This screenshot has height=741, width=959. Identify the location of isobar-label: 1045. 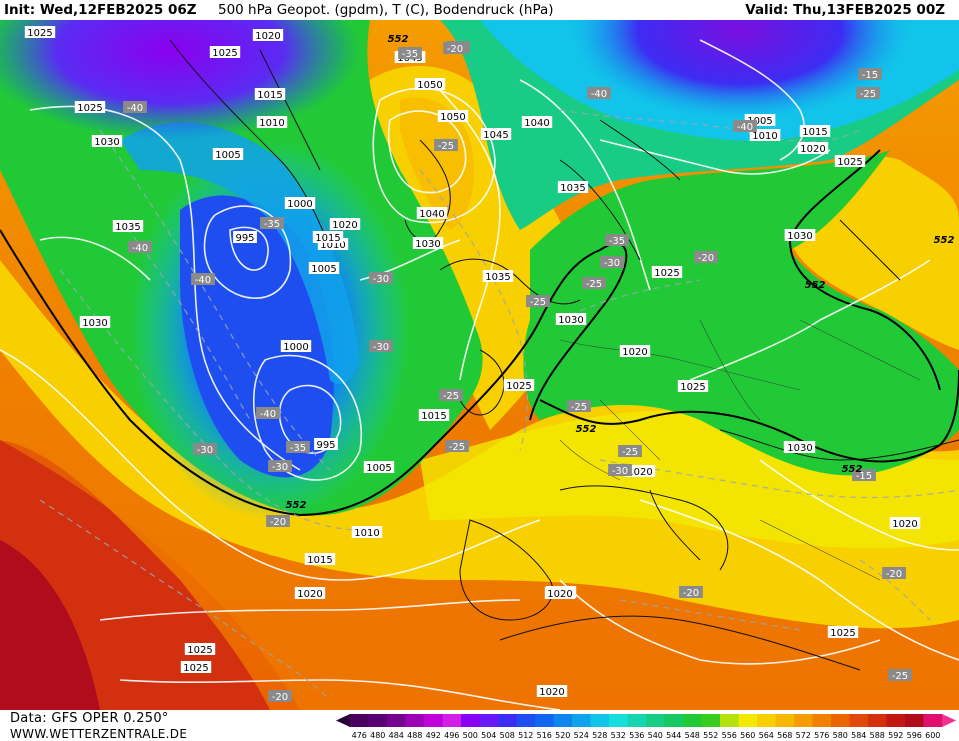
(495, 135).